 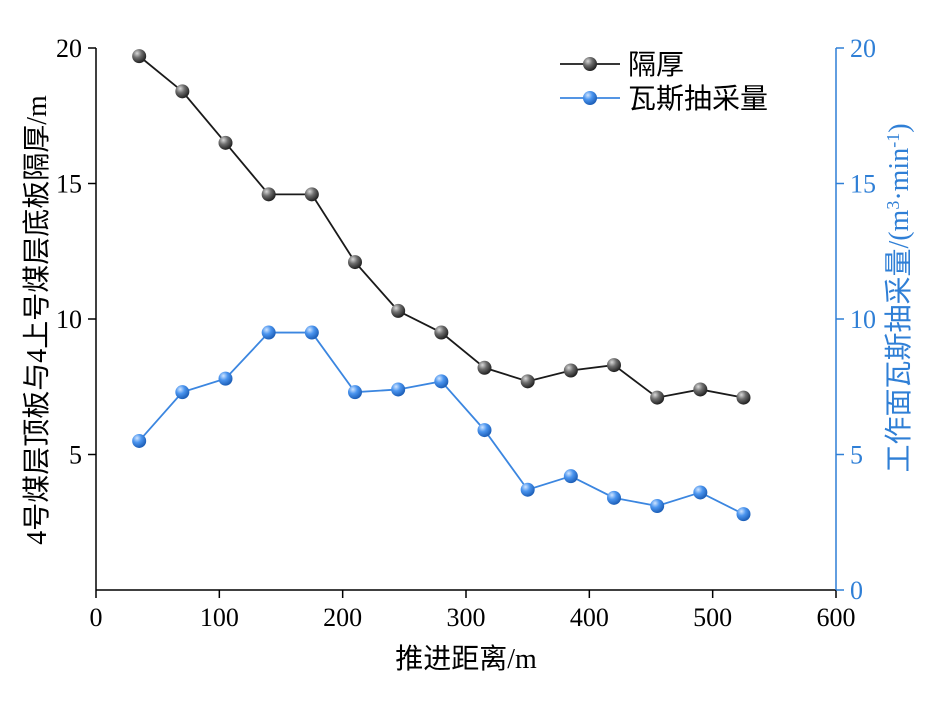 What do you see at coordinates (656, 65) in the screenshot?
I see `legend-label-thickness: 隔厚` at bounding box center [656, 65].